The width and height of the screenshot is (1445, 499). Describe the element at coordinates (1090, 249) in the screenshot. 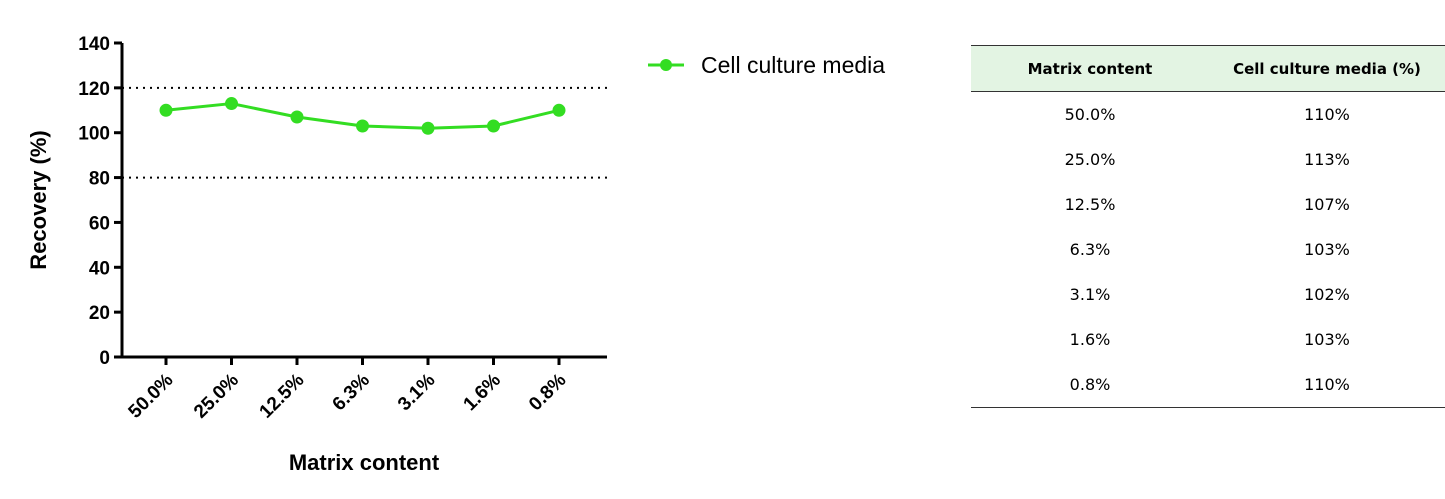

I see `table-cell: 6.3%` at that location.